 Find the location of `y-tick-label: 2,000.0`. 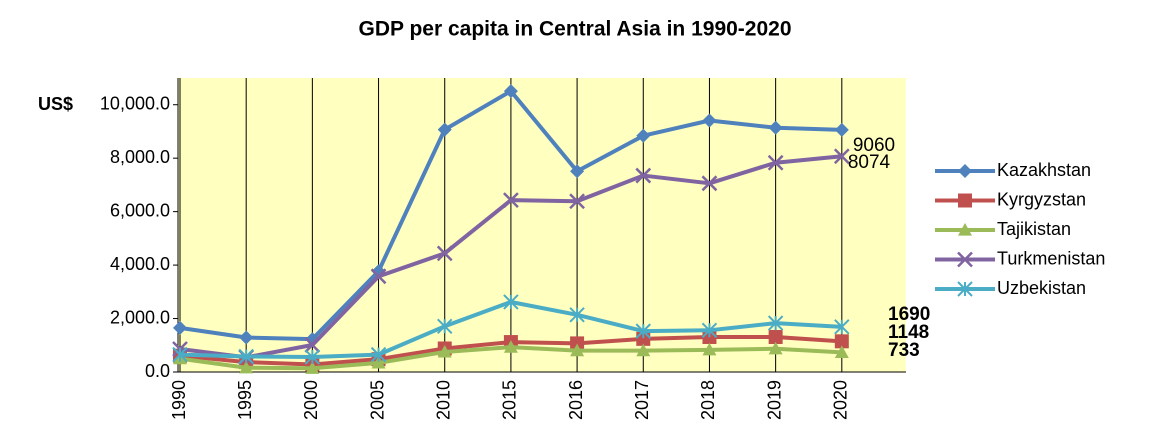

y-tick-label: 2,000.0 is located at coordinates (140, 317).